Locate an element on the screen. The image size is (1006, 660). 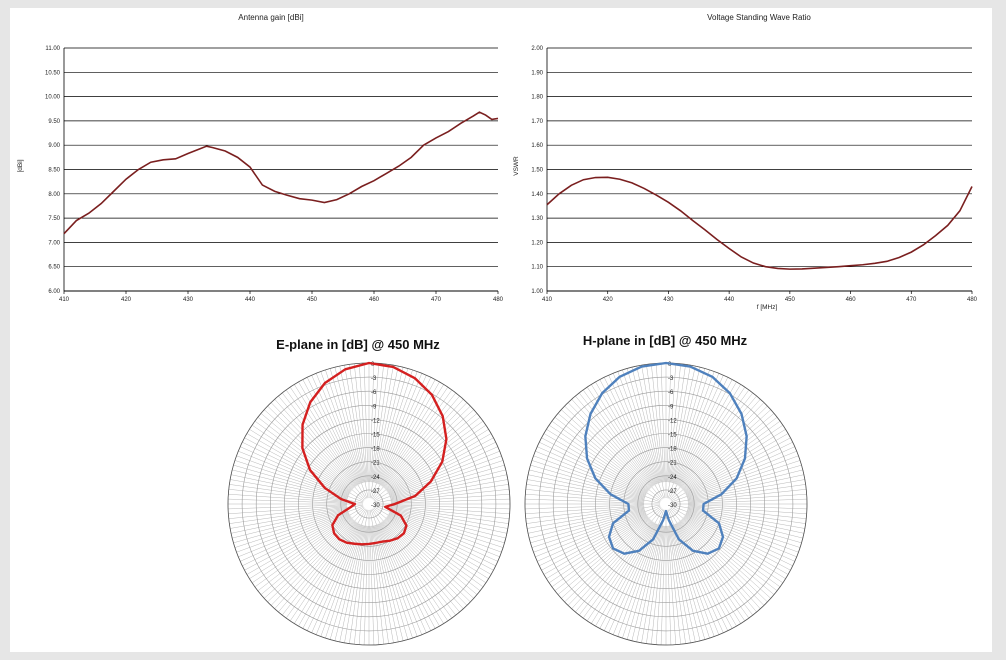
vswr-ytick-label: 1.90 is located at coordinates (537, 73).